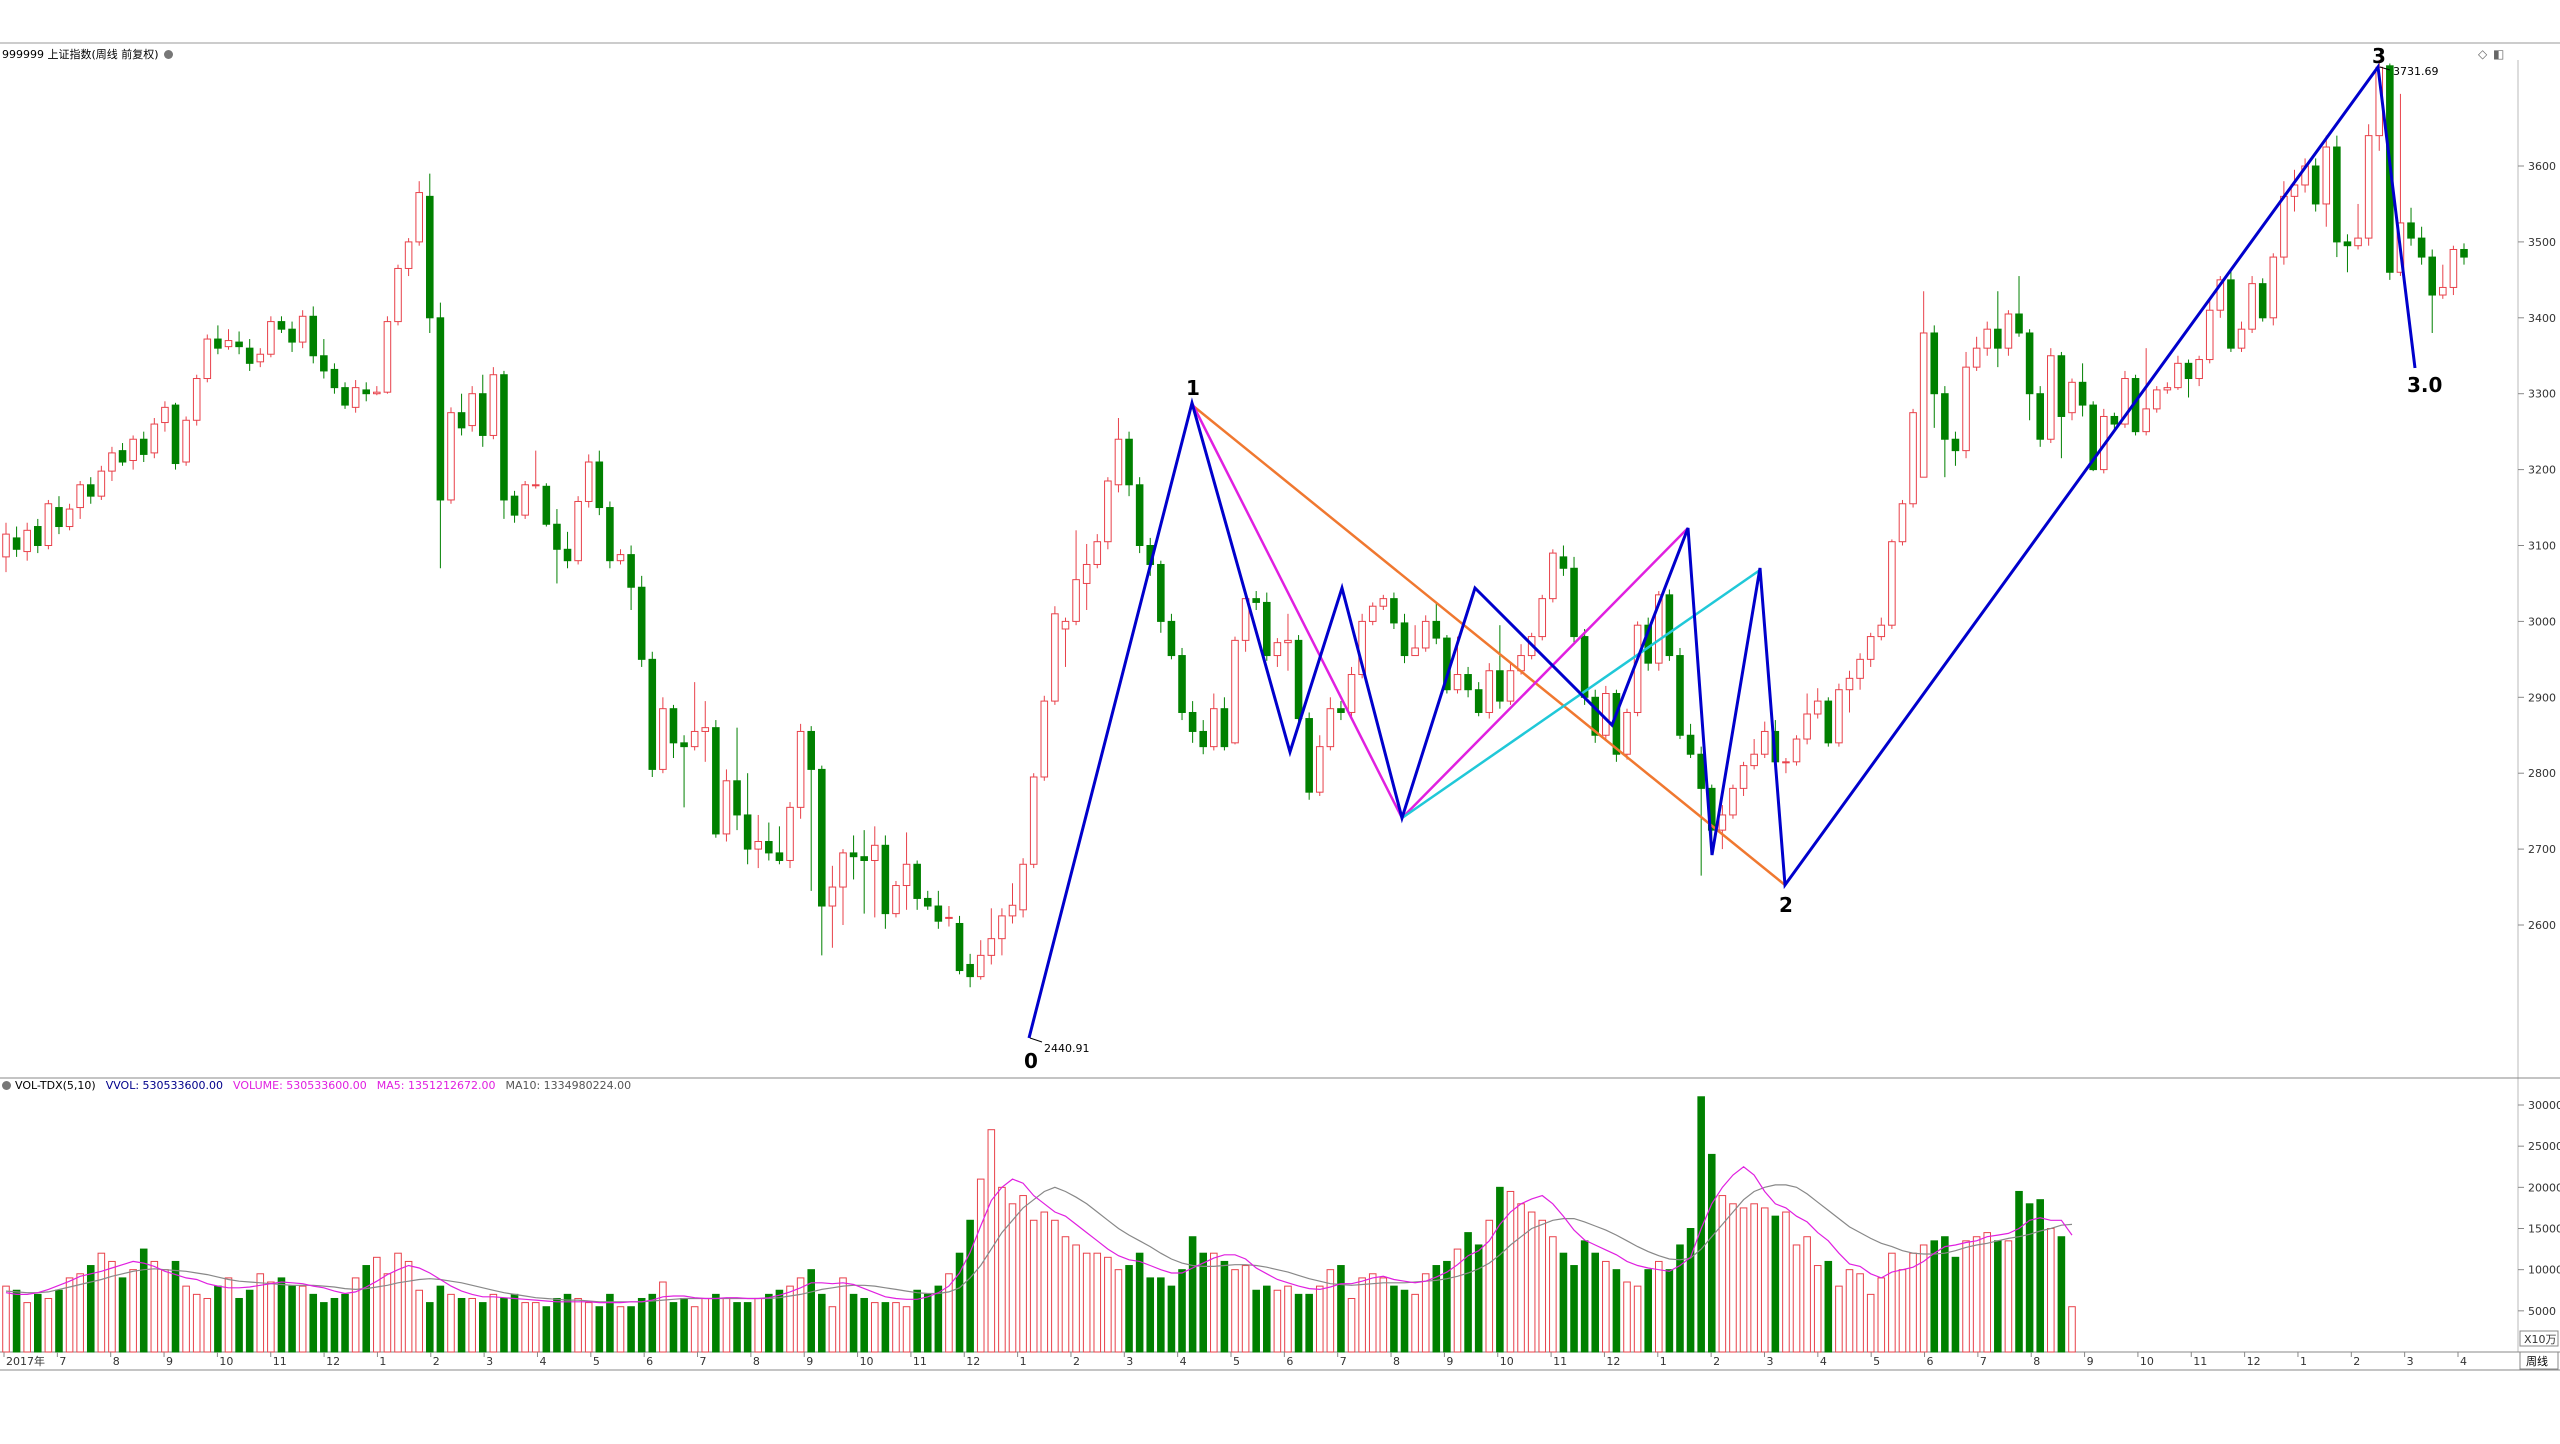 The height and width of the screenshot is (1444, 2560). Describe the element at coordinates (2410, 1361) in the screenshot. I see `time-tick-label: 3` at that location.